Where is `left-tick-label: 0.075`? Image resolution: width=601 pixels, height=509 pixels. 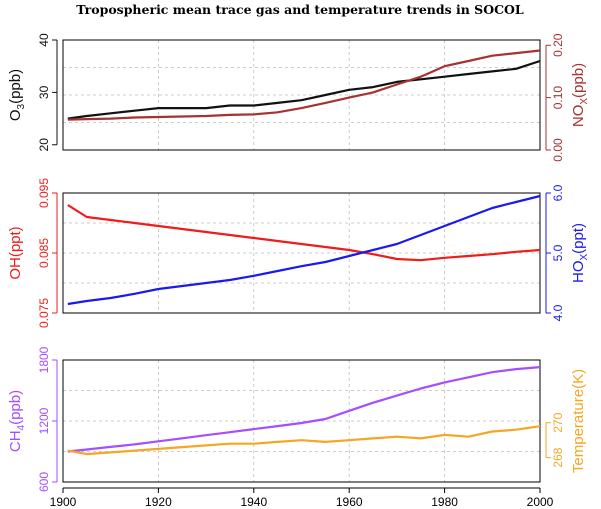
left-tick-label: 0.075 is located at coordinates (44, 313).